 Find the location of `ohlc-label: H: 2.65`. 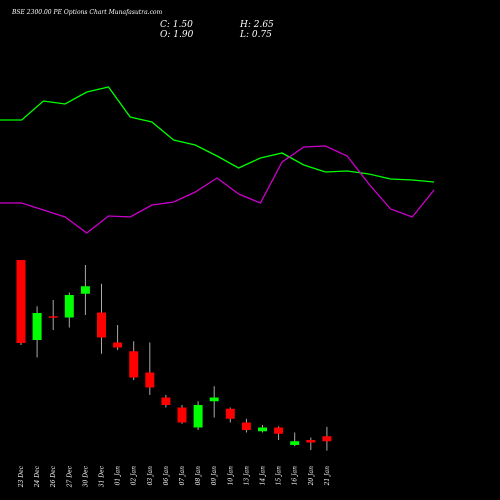

ohlc-label: H: 2.65 is located at coordinates (256, 25).